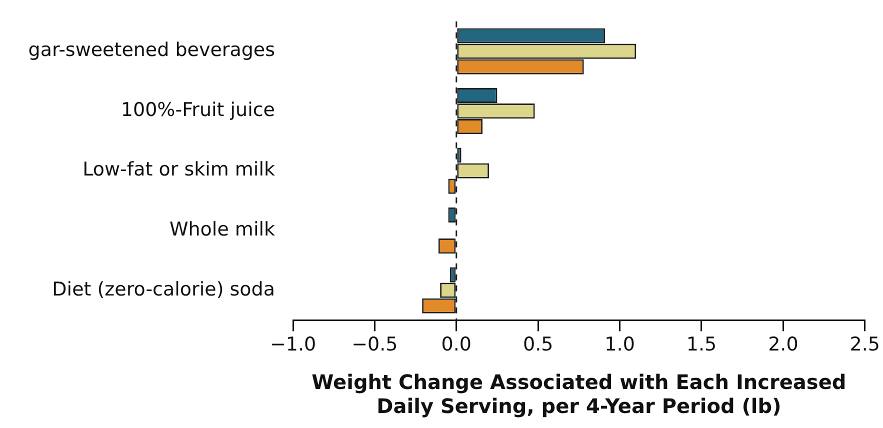 This screenshot has width=883, height=428. Describe the element at coordinates (783, 345) in the screenshot. I see `x-tick-label: 2.0` at that location.